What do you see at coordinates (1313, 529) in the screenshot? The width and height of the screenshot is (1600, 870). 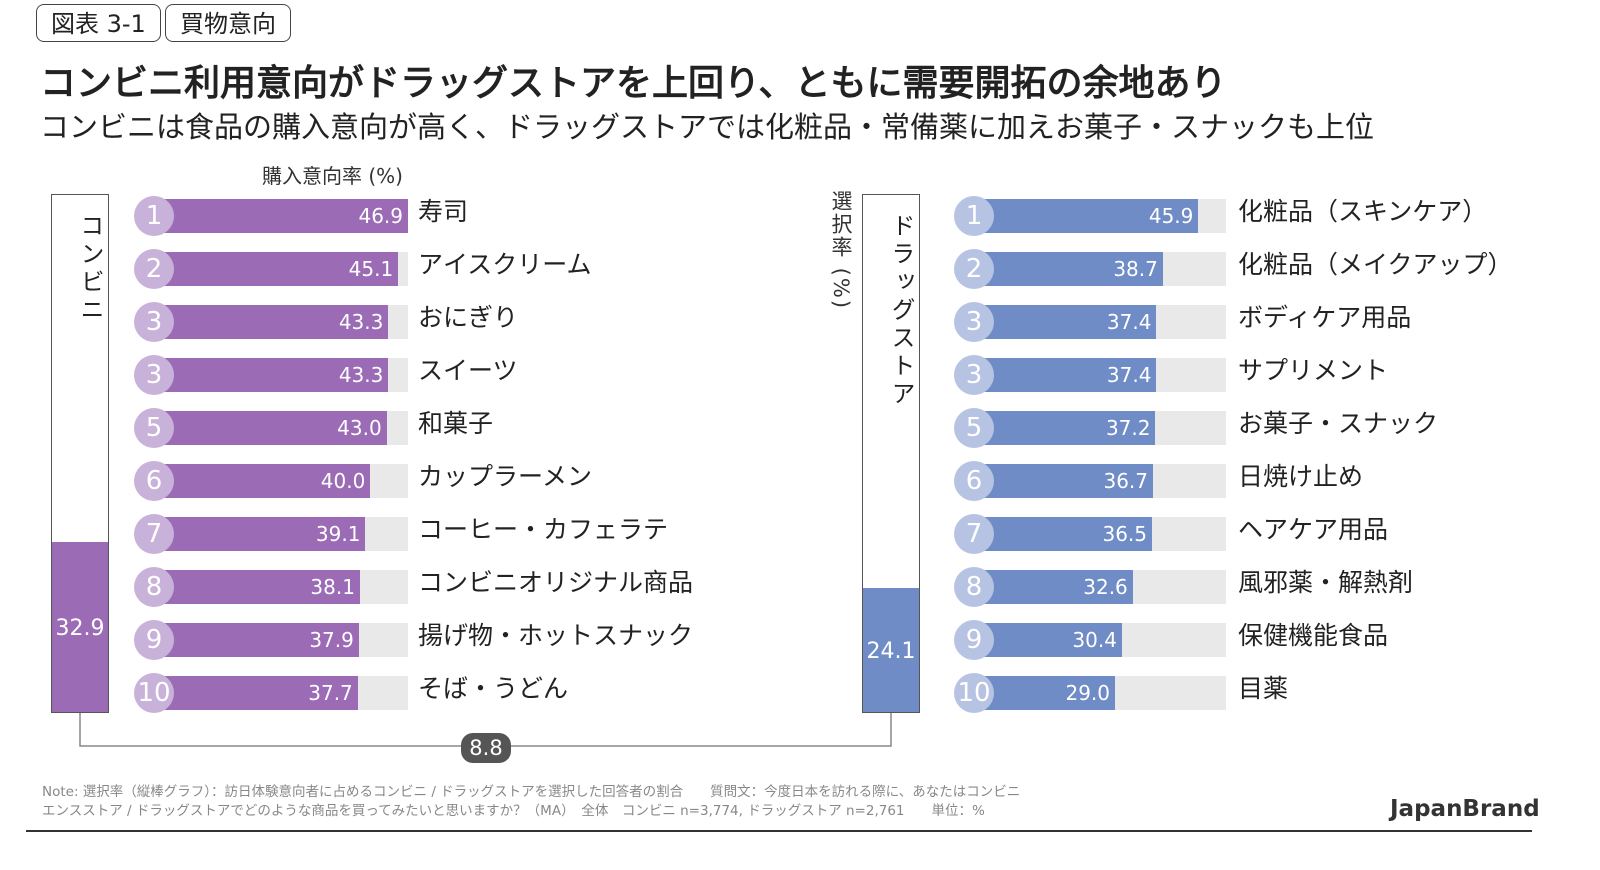 I see `drugstore-category-label: ヘアケア用品` at bounding box center [1313, 529].